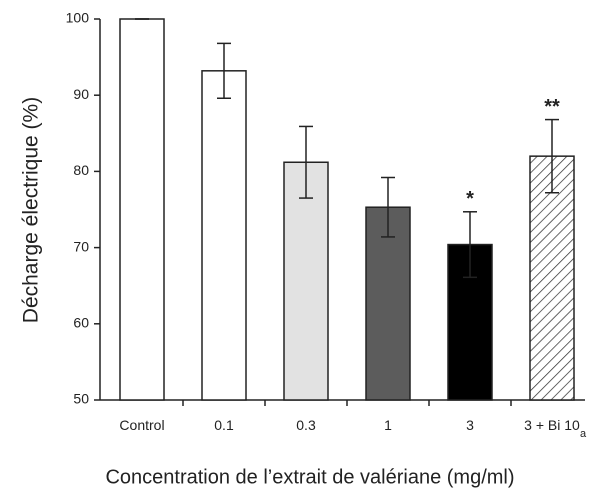 The width and height of the screenshot is (589, 495). I want to click on x-tick-label: 0.3, so click(306, 425).